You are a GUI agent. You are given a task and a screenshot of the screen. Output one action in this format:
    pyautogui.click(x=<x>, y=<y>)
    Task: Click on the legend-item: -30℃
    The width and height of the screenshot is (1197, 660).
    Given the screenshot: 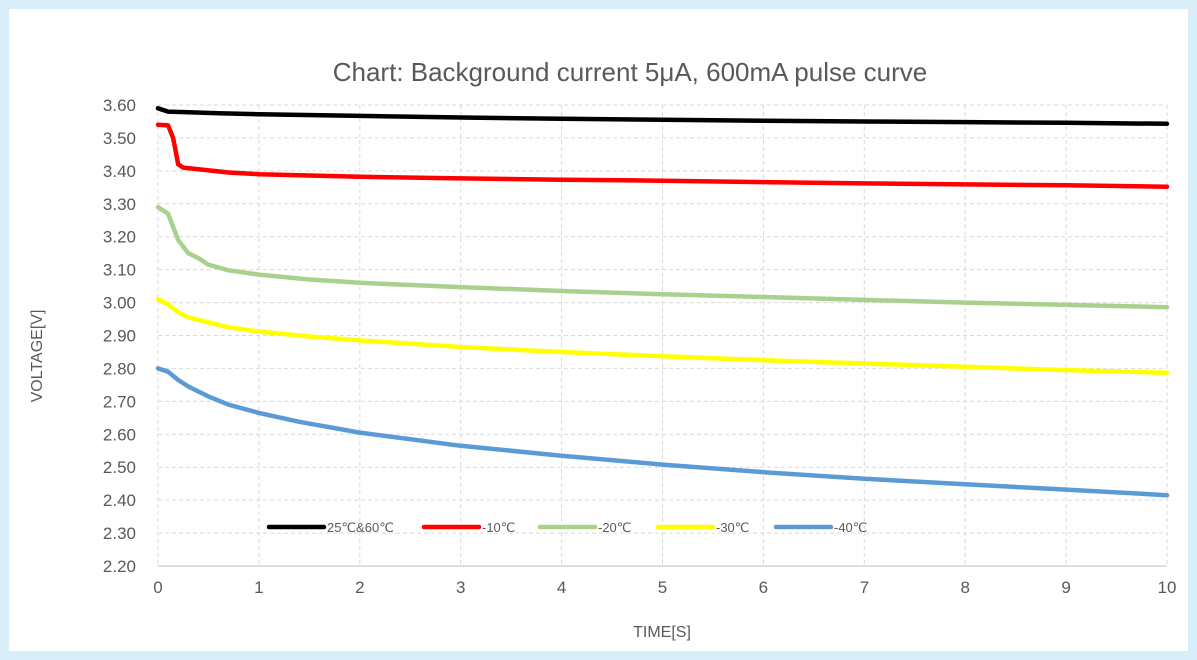 What is the action you would take?
    pyautogui.click(x=702, y=527)
    